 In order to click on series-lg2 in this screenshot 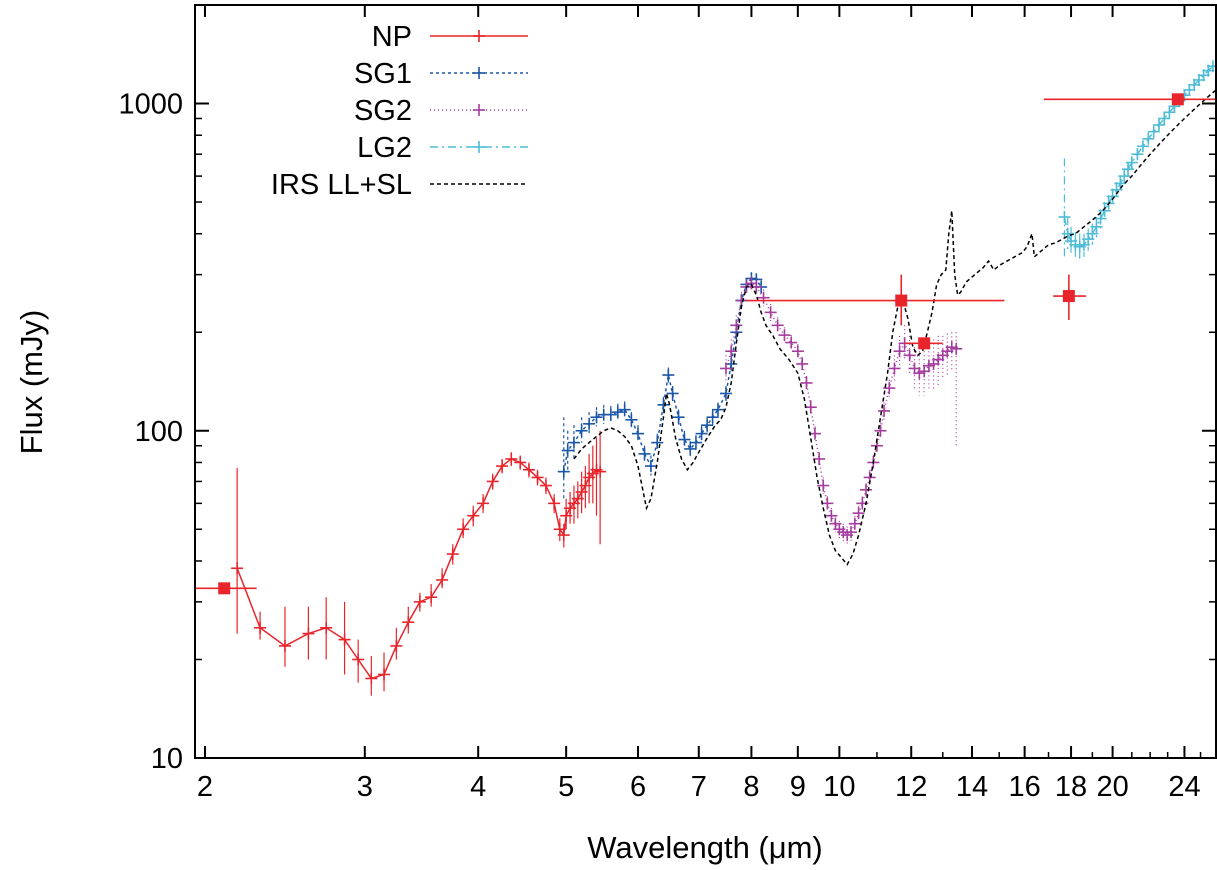, I will do `click(1137, 159)`.